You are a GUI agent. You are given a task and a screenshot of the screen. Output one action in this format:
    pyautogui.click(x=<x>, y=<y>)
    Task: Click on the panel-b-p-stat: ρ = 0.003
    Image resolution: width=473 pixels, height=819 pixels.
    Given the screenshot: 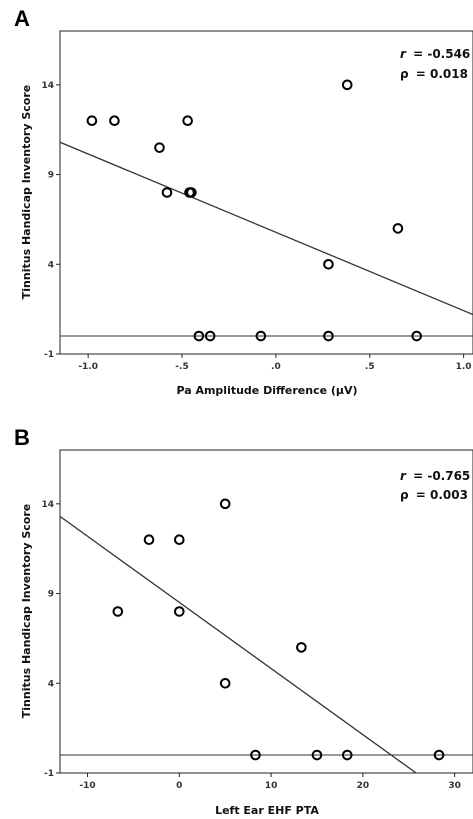 What is the action you would take?
    pyautogui.click(x=434, y=495)
    